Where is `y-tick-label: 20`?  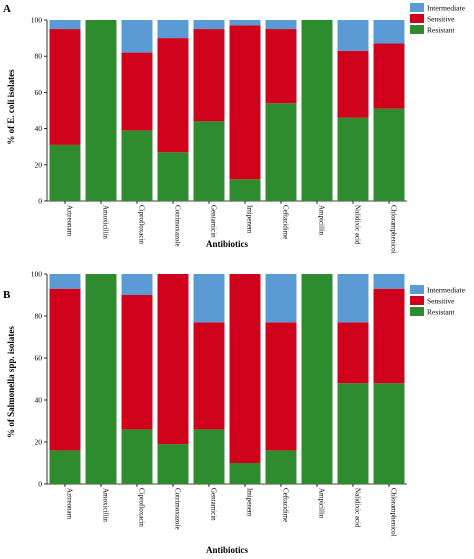
y-tick-label: 20 is located at coordinates (39, 442).